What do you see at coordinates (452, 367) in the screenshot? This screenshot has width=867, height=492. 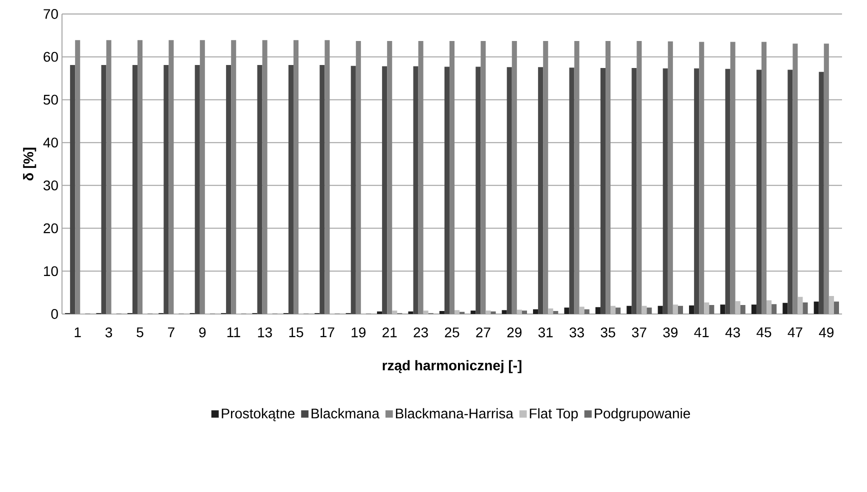 I see `x-axis-title: rząd harmonicznej [-]` at bounding box center [452, 367].